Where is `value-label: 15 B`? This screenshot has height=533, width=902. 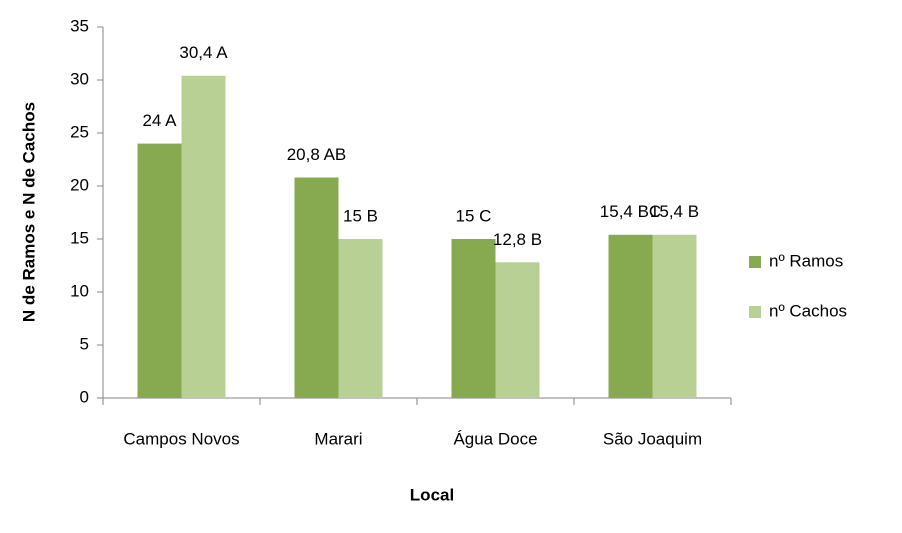 value-label: 15 B is located at coordinates (360, 215).